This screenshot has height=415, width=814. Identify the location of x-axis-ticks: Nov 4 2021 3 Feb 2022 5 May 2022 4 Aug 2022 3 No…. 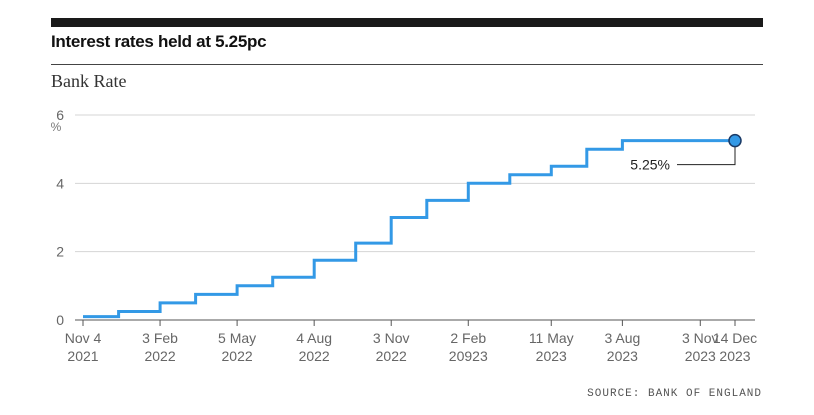
(411, 342).